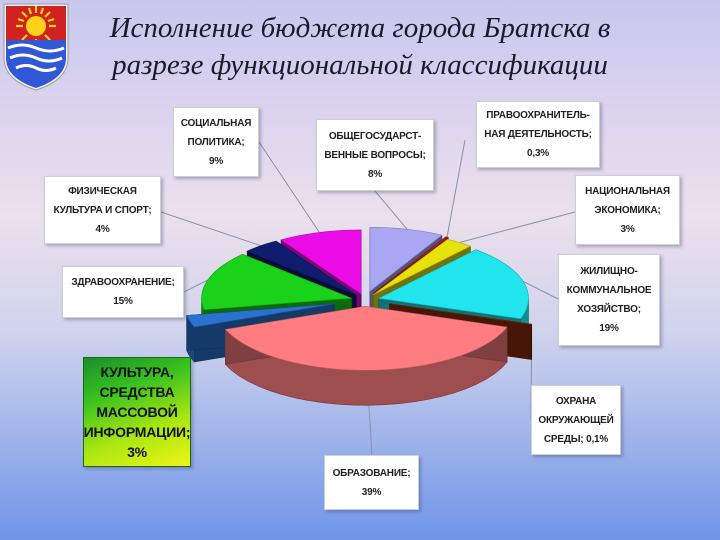  I want to click on label-line: НАЯ ДЕЯТЕЛЬНОСТЬ;, so click(538, 134).